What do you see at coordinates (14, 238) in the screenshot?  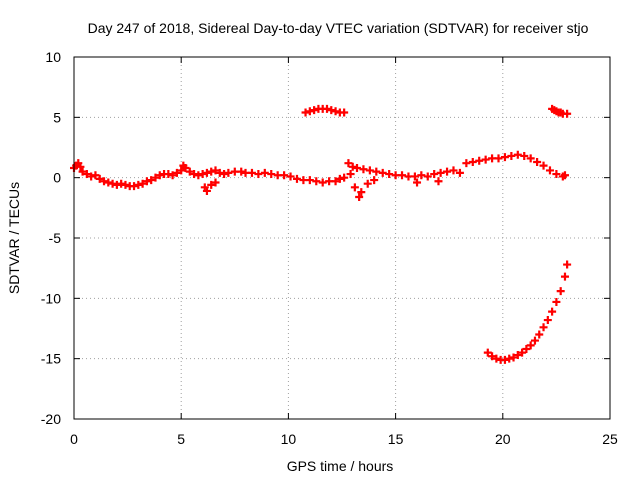 I see `y-axis-label: SDTVAR / TECUs` at bounding box center [14, 238].